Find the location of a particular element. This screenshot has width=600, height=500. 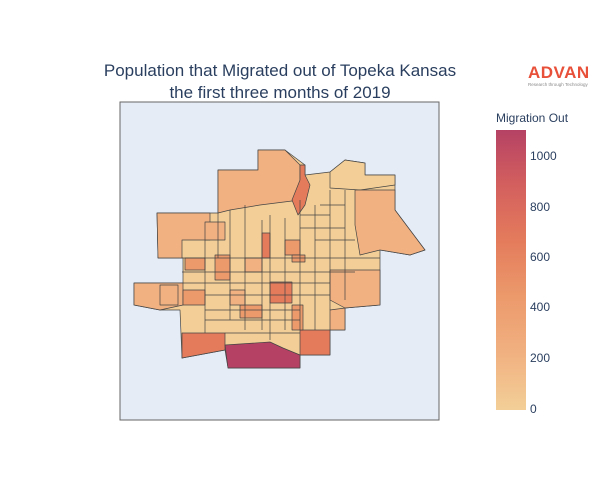

region-nw is located at coordinates (183, 235).